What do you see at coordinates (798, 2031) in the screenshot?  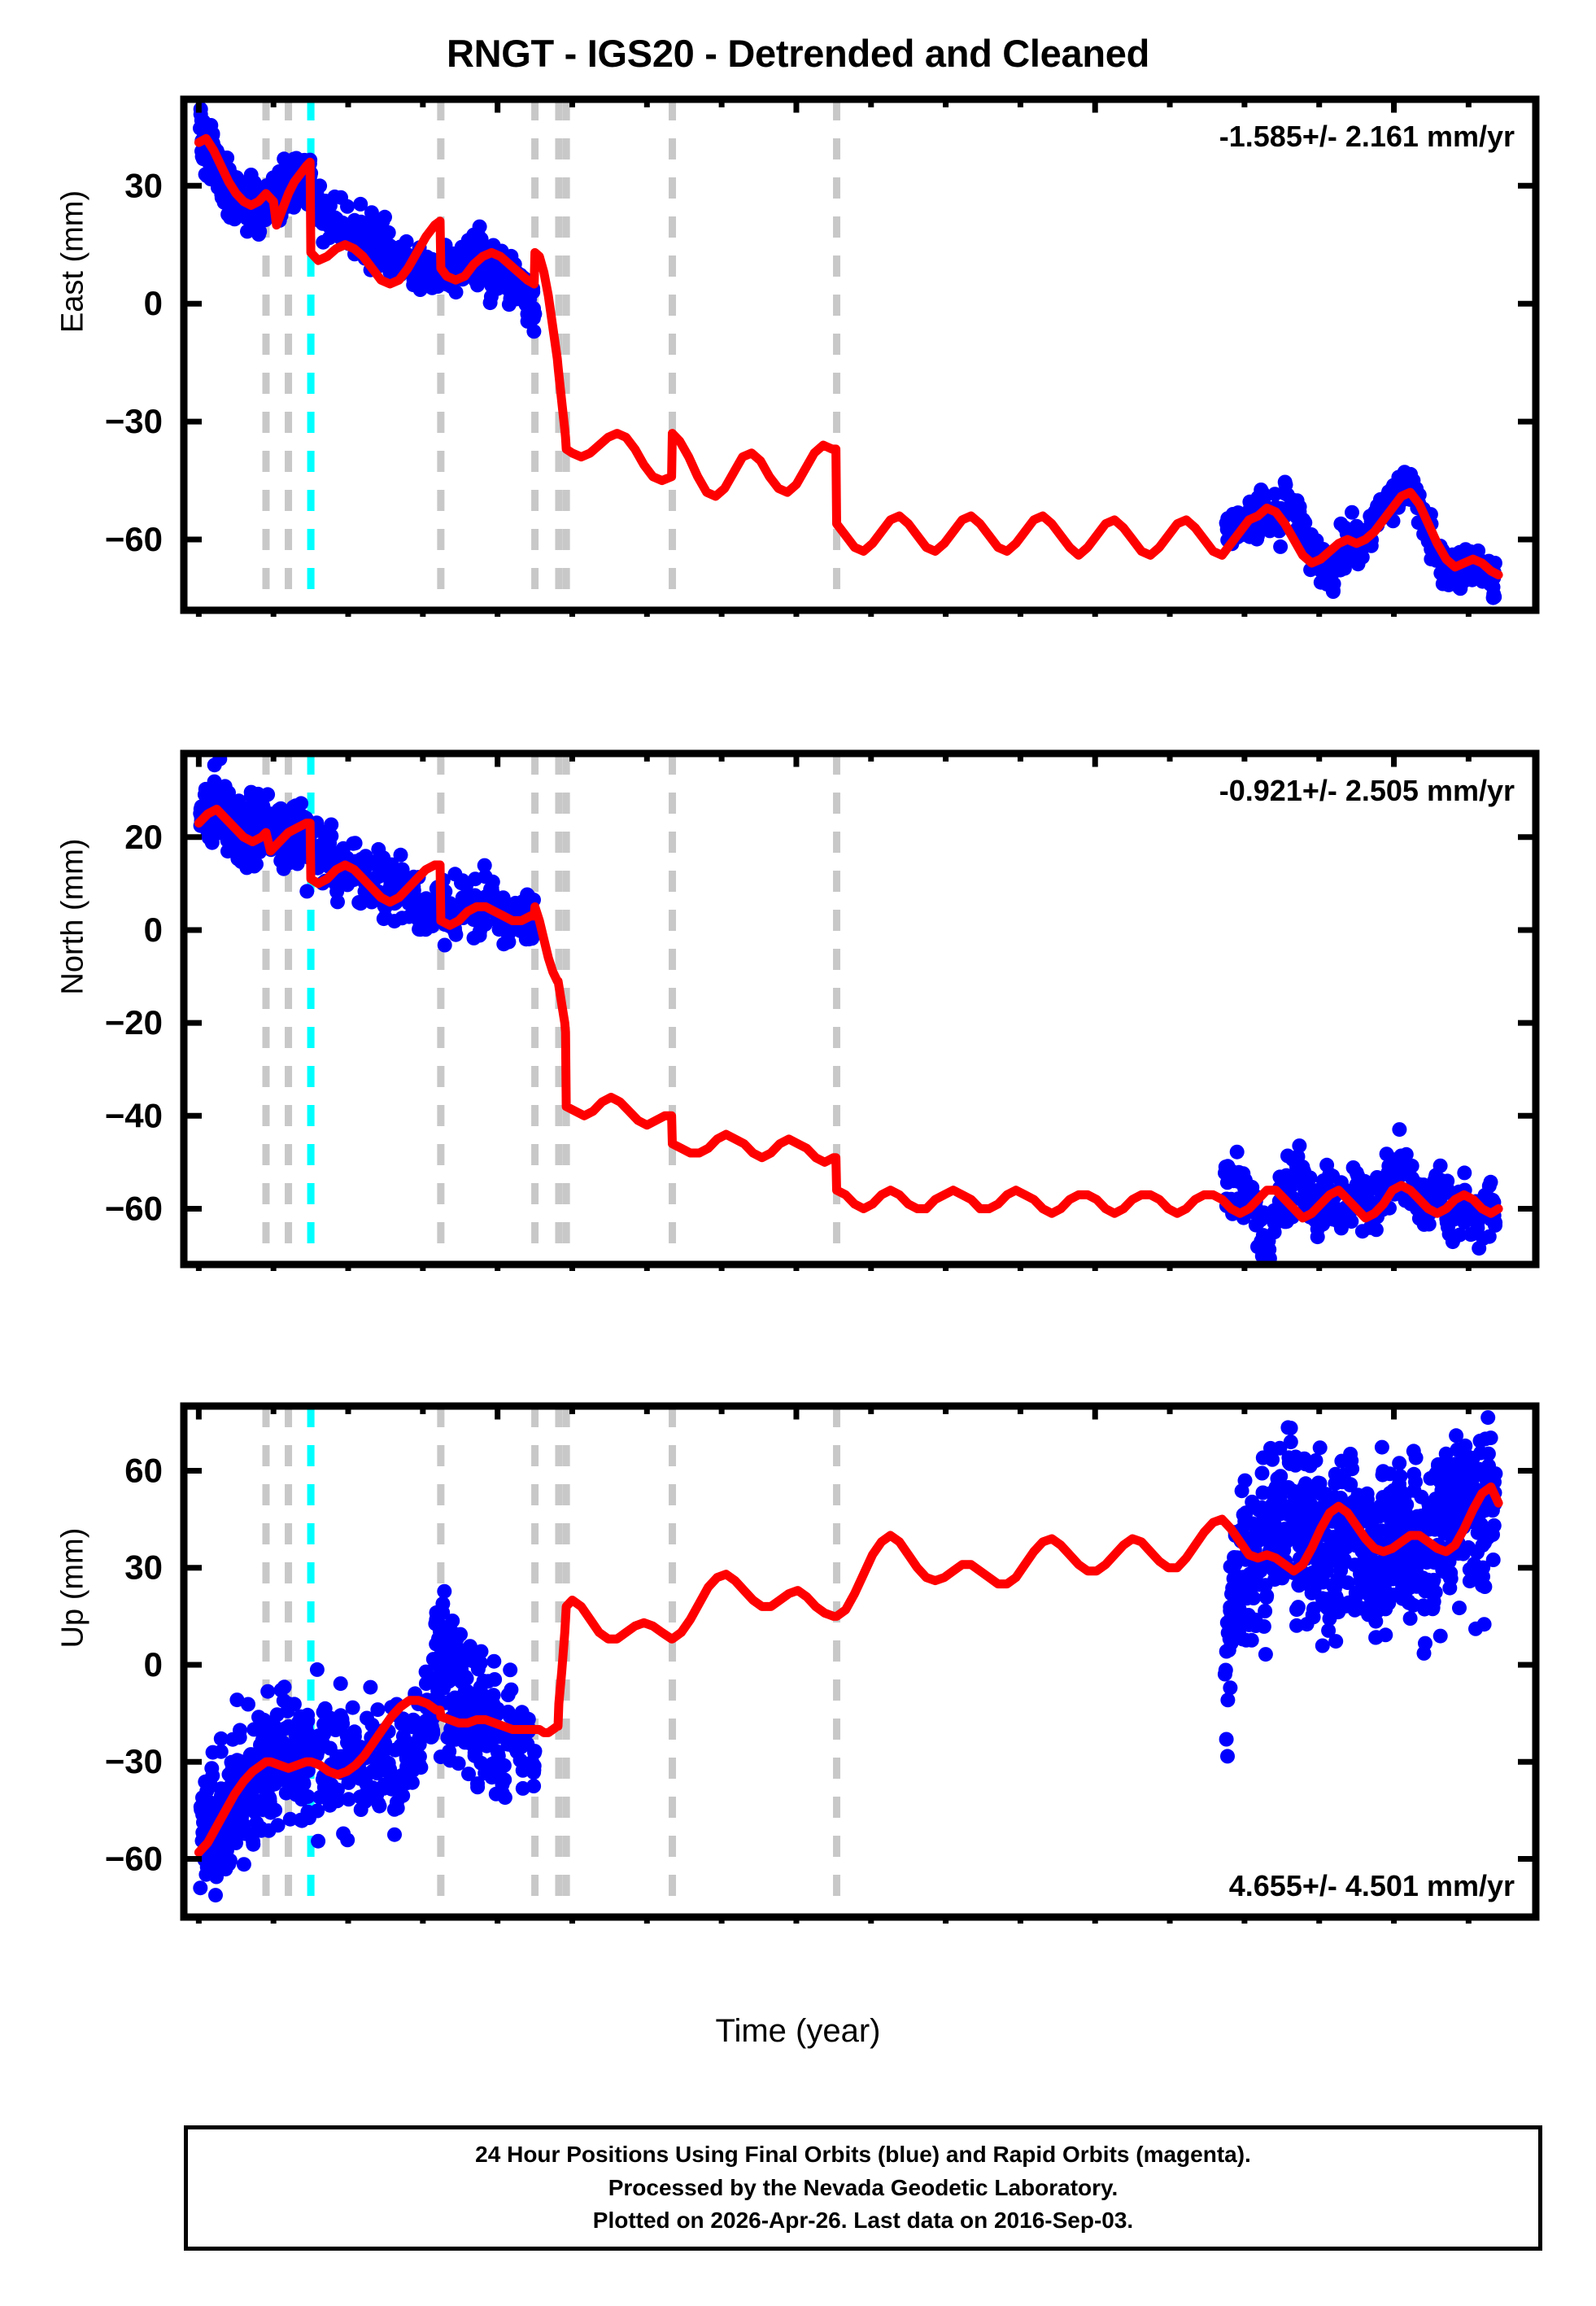 I see `x-axis-title: Time (year)` at bounding box center [798, 2031].